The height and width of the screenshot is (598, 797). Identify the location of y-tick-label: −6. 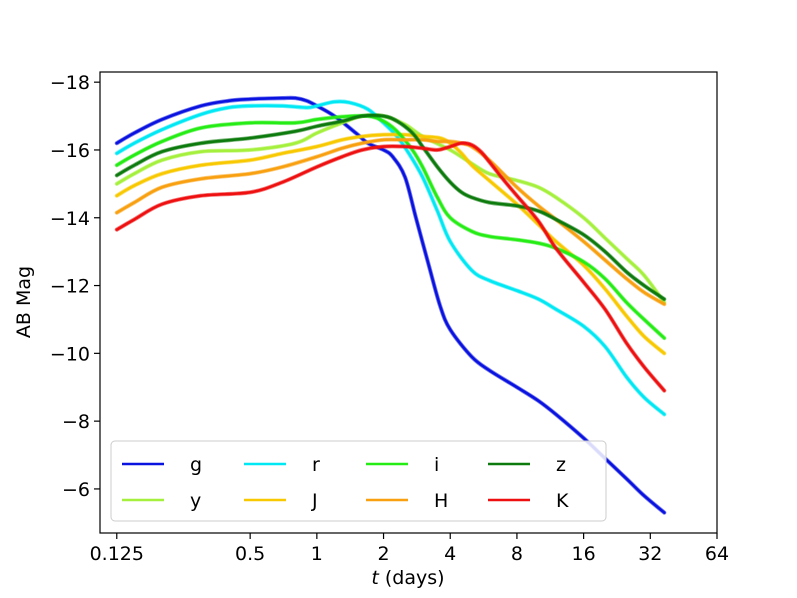
(76, 490).